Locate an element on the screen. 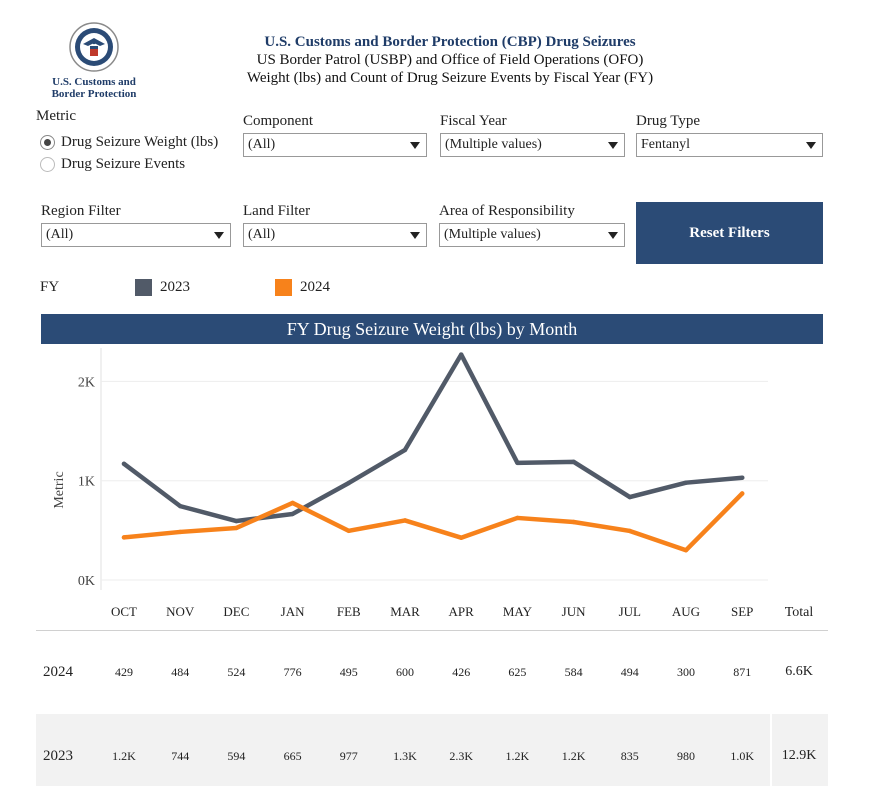 The height and width of the screenshot is (786, 871). x-tick-label: SEP is located at coordinates (742, 611).